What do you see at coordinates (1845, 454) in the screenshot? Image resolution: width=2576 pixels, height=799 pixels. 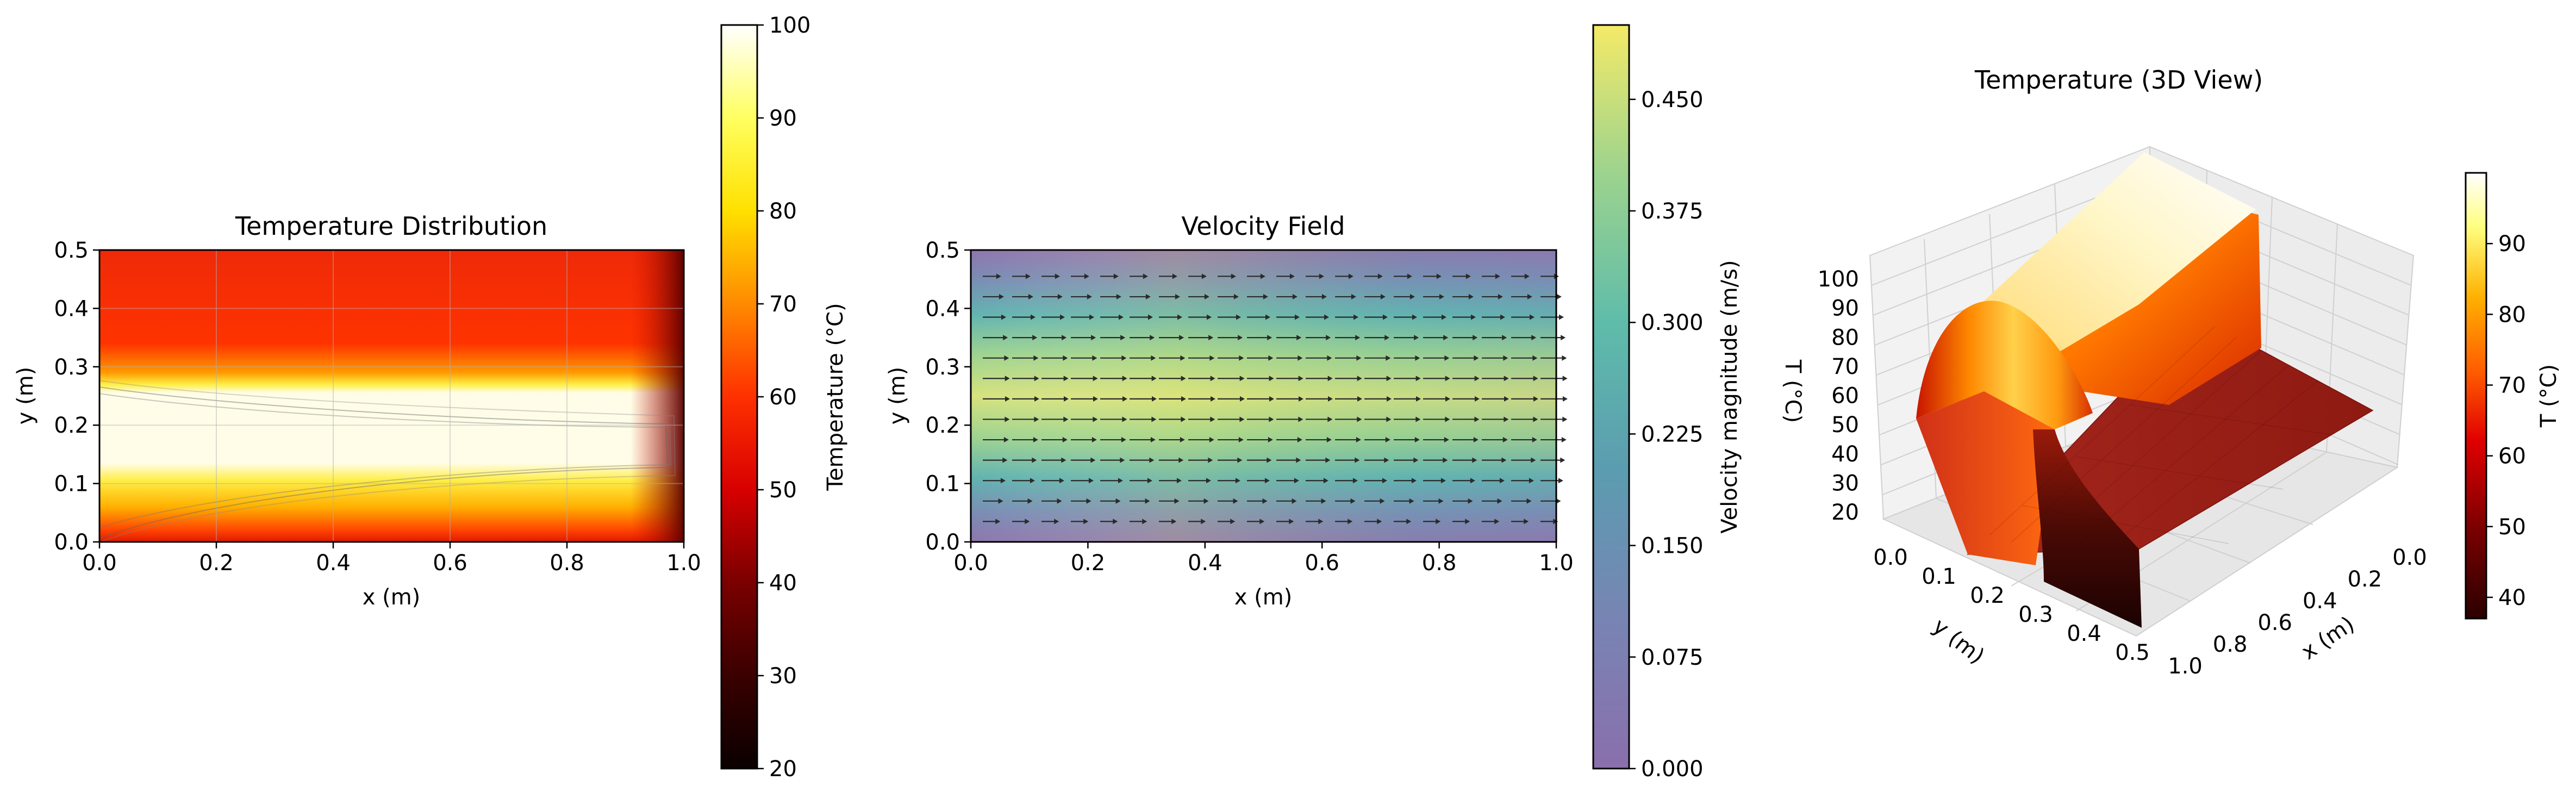 I see `z-tick-label: 40` at bounding box center [1845, 454].